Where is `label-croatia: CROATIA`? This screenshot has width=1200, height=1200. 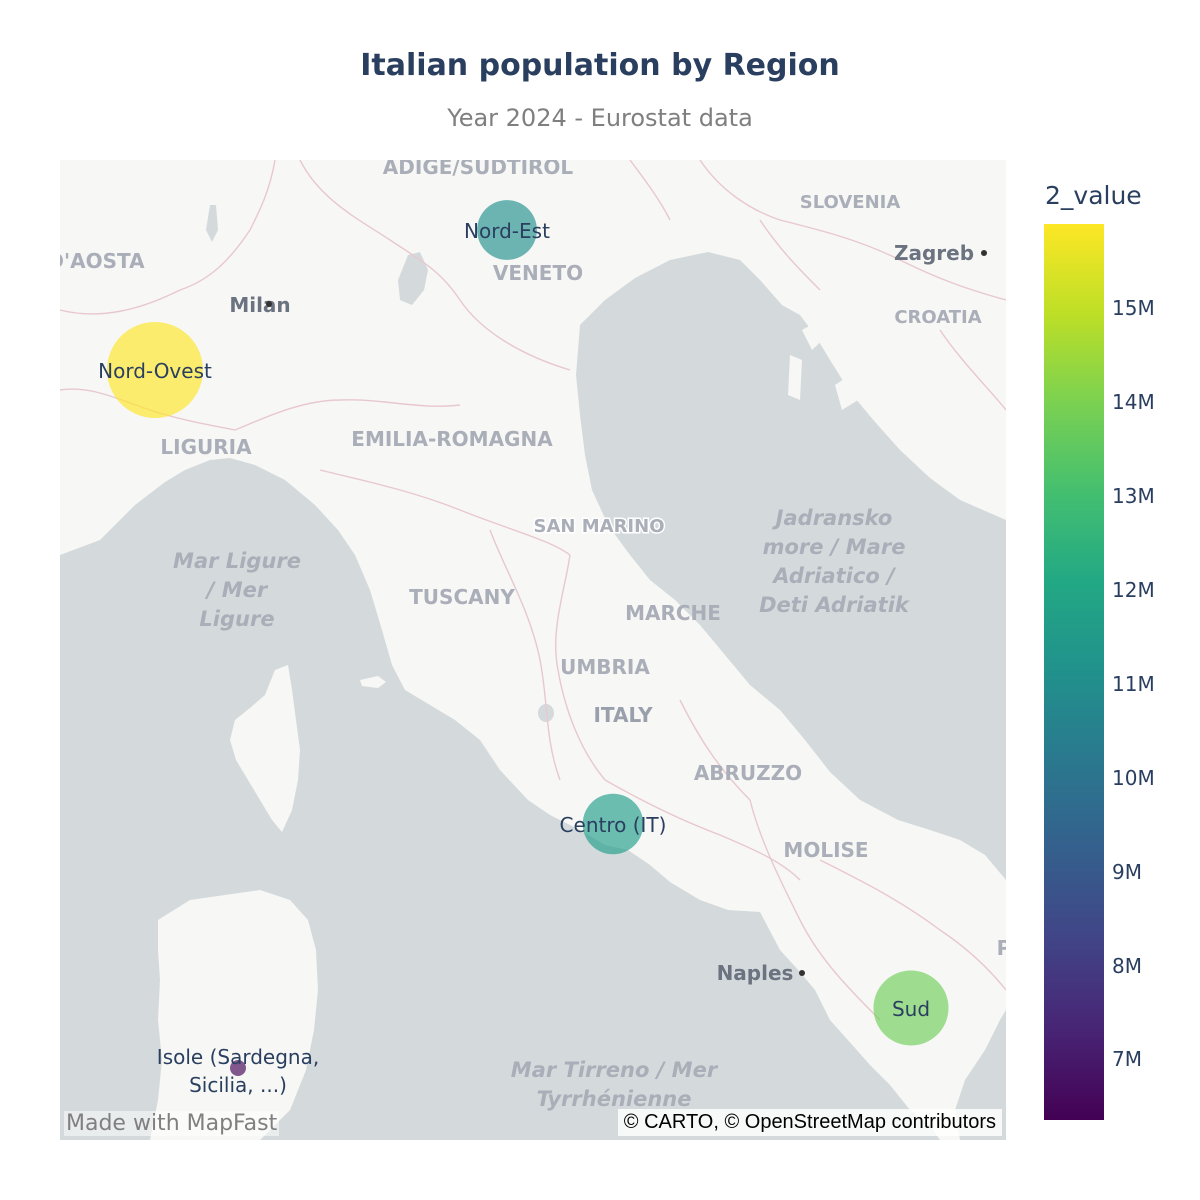
label-croatia: CROATIA is located at coordinates (937, 317).